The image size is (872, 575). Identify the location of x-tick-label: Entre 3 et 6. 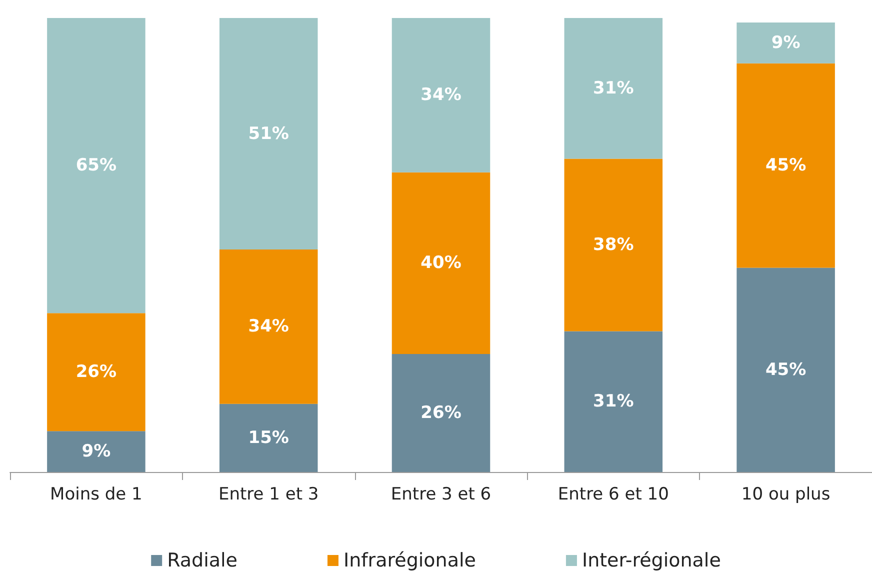
(441, 494).